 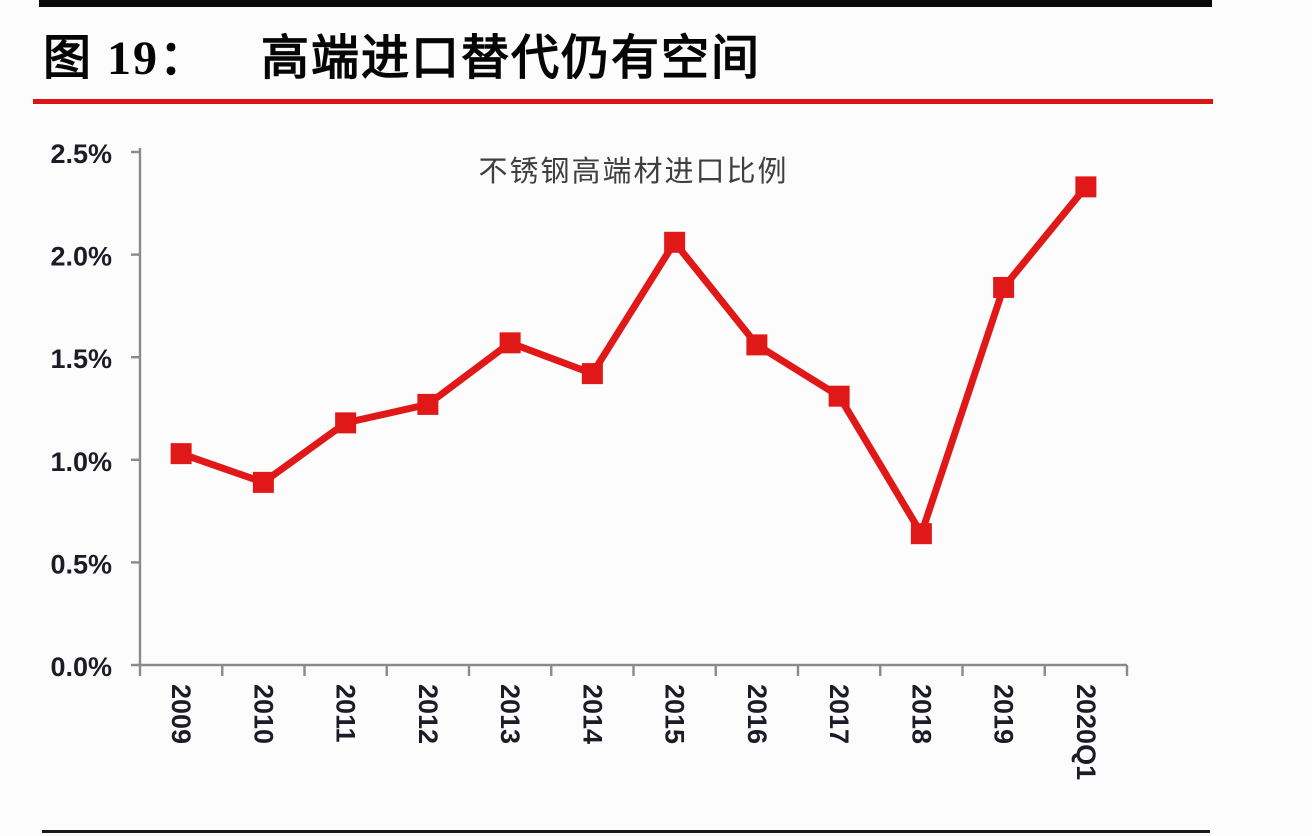 What do you see at coordinates (921, 714) in the screenshot?
I see `x-tick-label: 2018` at bounding box center [921, 714].